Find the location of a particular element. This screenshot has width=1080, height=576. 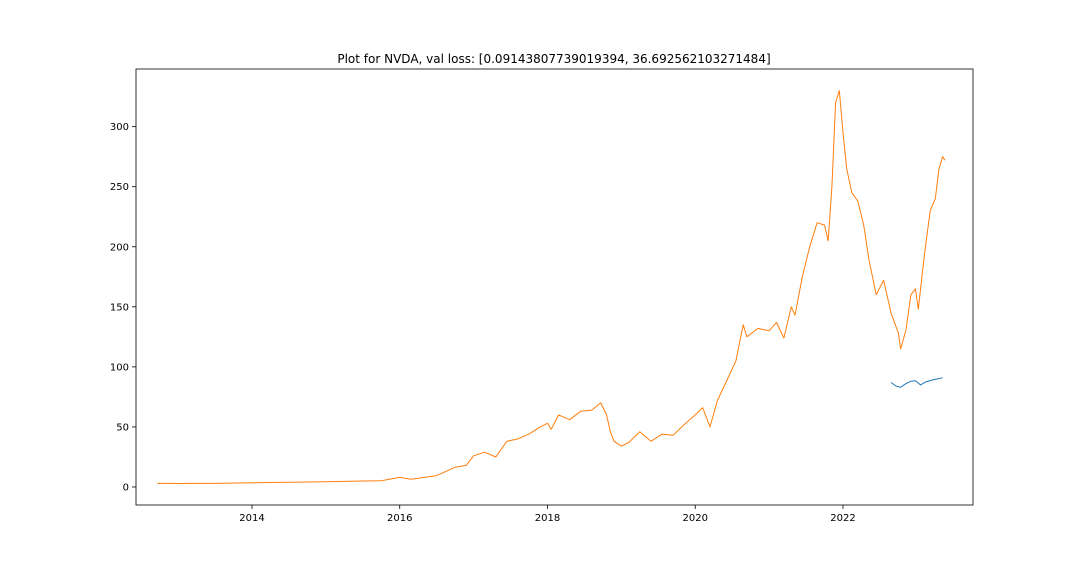

x-tick-label: 2016 is located at coordinates (399, 518).